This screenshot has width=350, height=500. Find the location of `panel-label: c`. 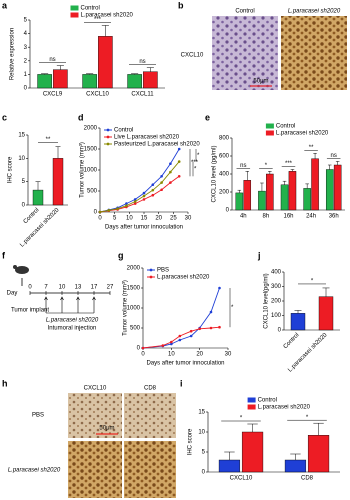

panel-label: c is located at coordinates (4, 117).